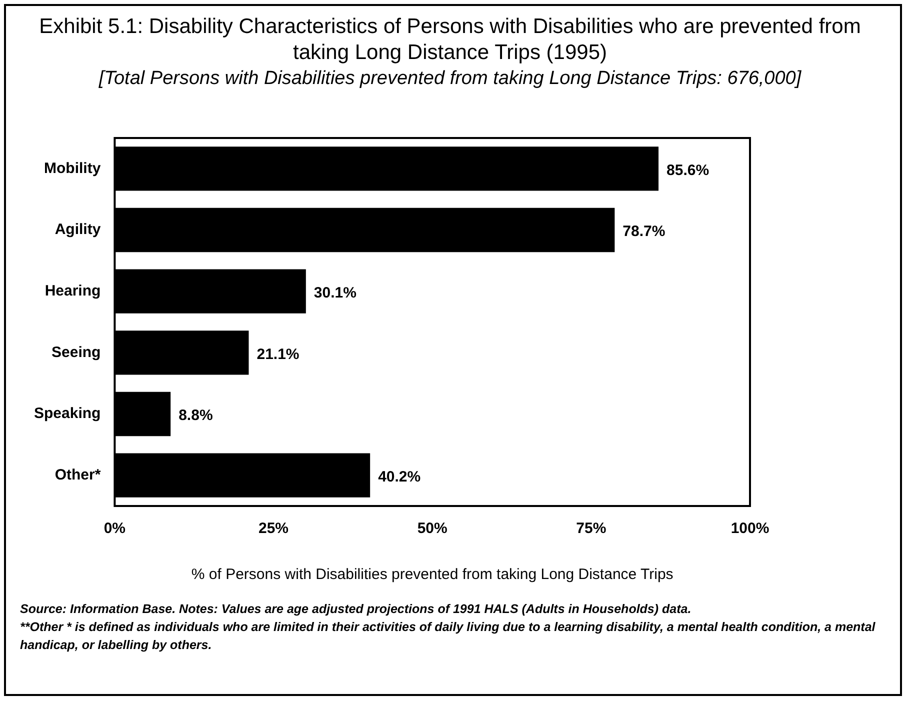 The height and width of the screenshot is (704, 910). Describe the element at coordinates (644, 231) in the screenshot. I see `data-label: 78.7%` at that location.